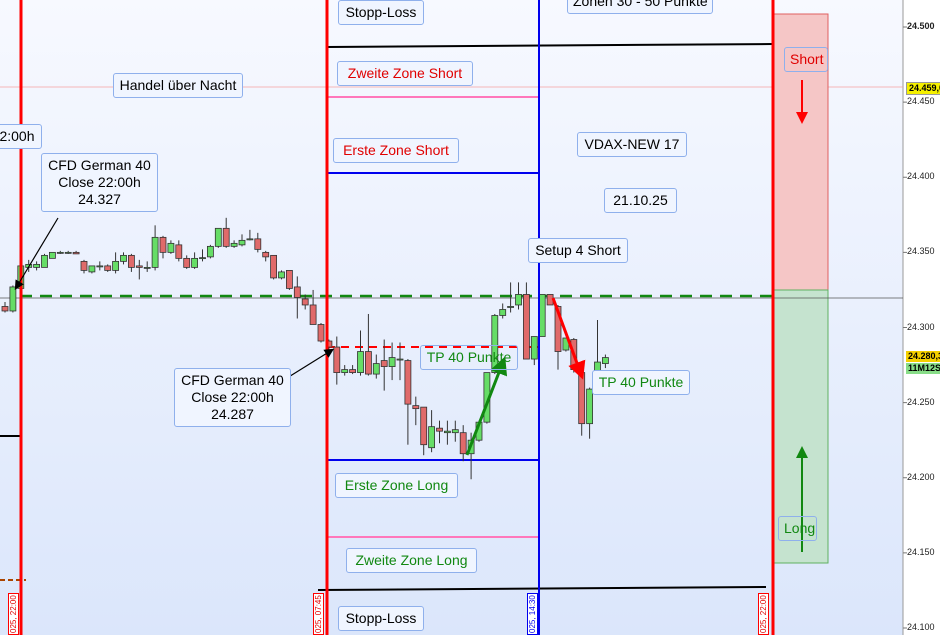  I want to click on tp-short-label: TP 40 Punkte, so click(641, 382).